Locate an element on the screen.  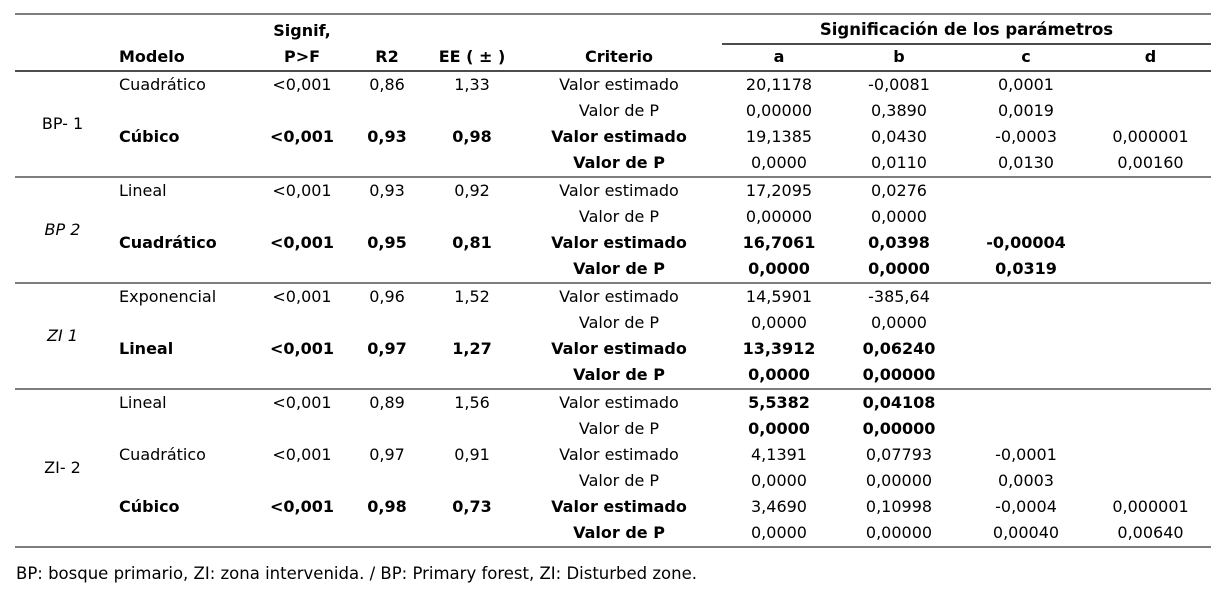
param-b-cell: 0,0276 is located at coordinates (899, 190).